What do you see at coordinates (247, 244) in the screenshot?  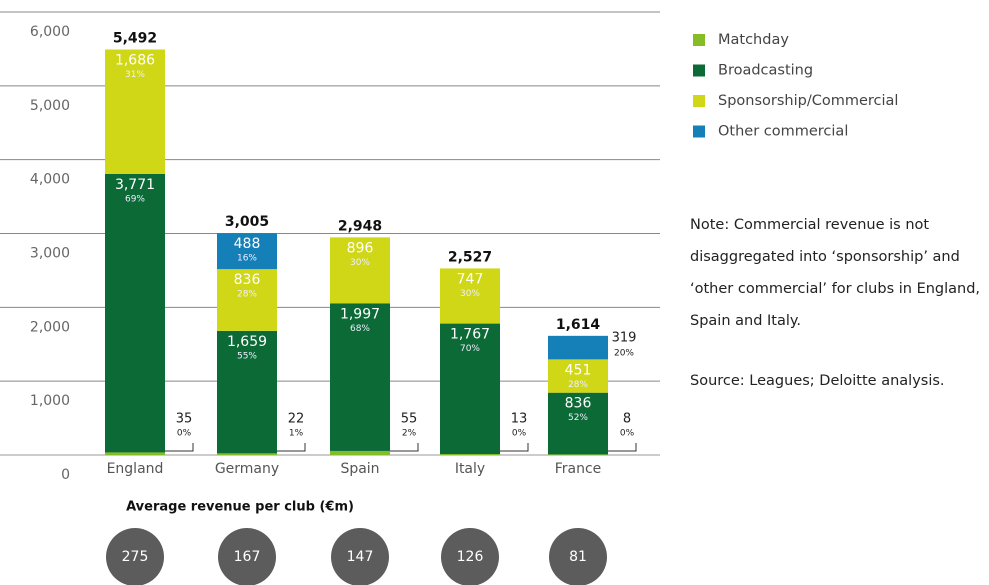 I see `value-label: 488` at bounding box center [247, 244].